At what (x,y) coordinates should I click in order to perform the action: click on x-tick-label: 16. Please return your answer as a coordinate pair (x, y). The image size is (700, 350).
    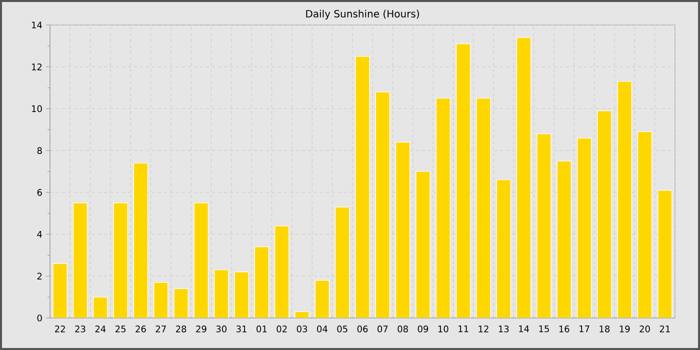
    Looking at the image, I should click on (564, 329).